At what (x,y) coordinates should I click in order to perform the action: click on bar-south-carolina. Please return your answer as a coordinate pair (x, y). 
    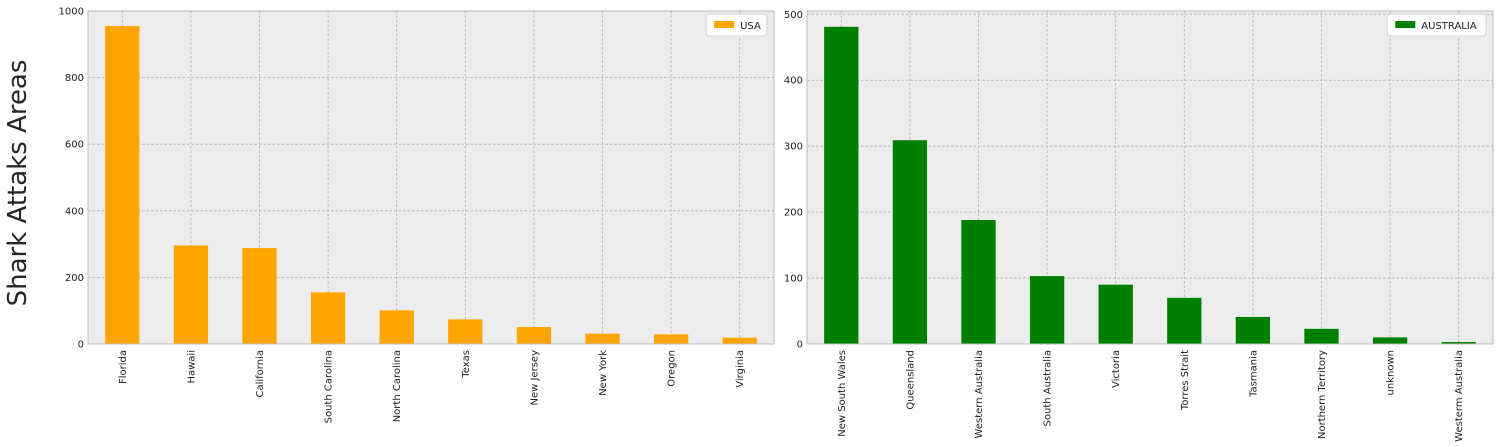
    Looking at the image, I should click on (328, 318).